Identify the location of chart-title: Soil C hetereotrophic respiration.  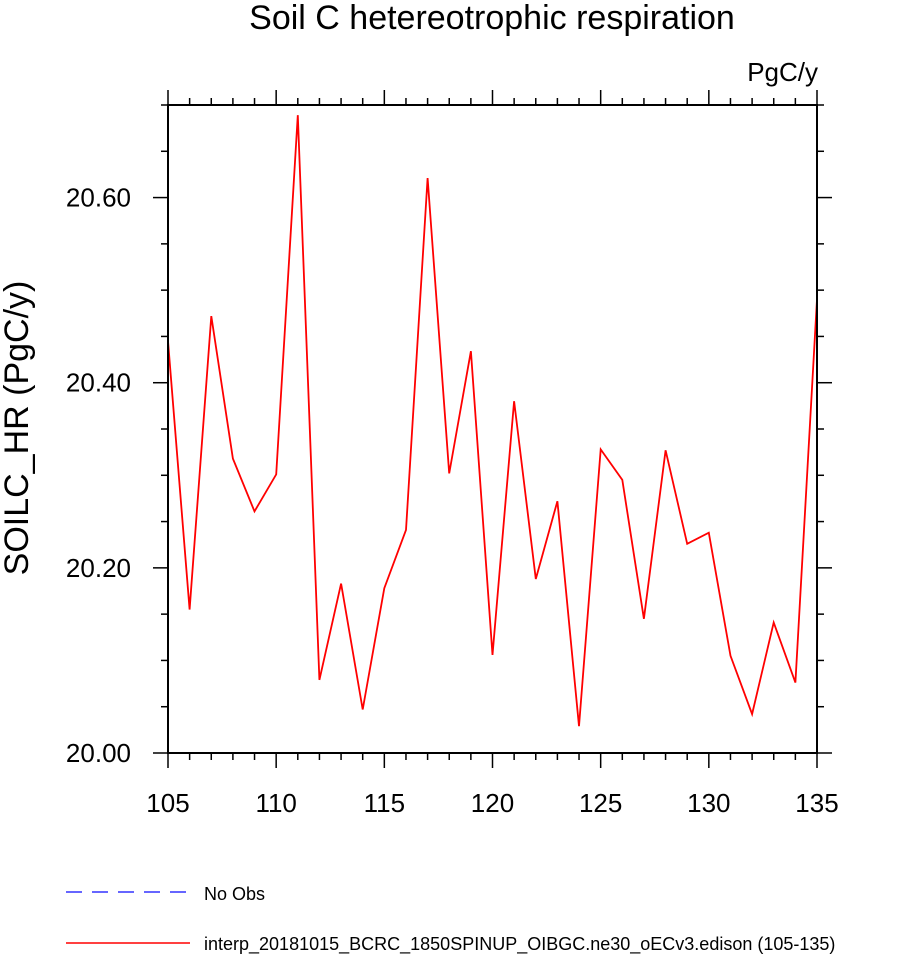
(492, 18).